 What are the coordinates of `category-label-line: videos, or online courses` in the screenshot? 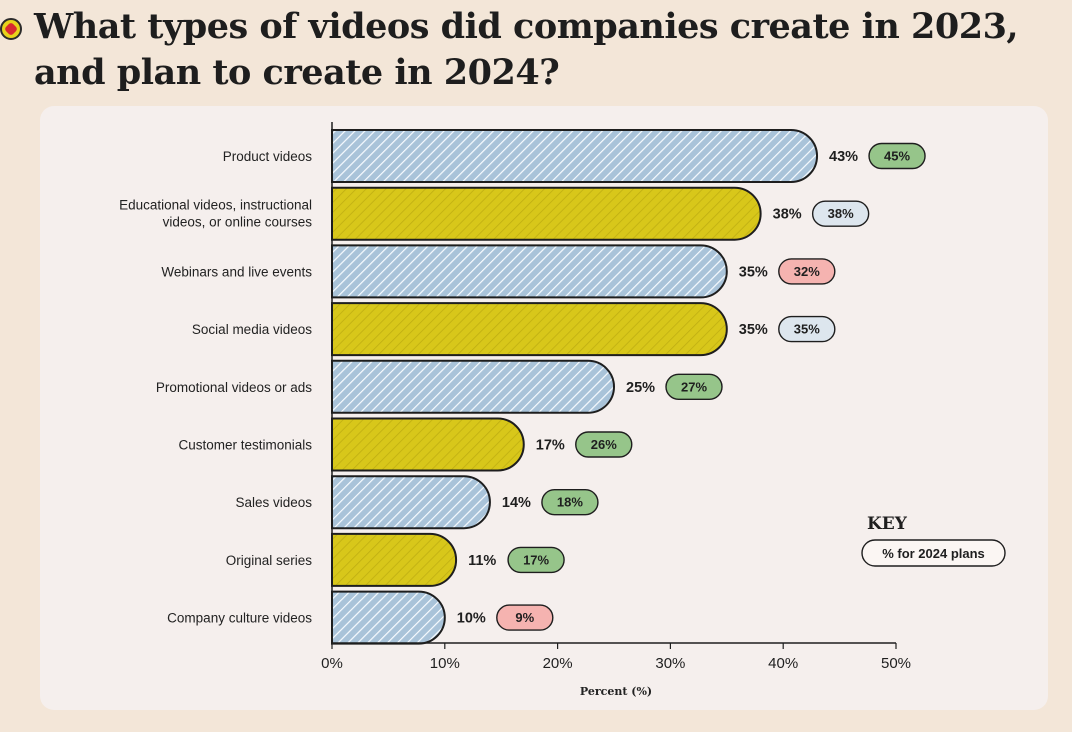 It's located at (238, 222).